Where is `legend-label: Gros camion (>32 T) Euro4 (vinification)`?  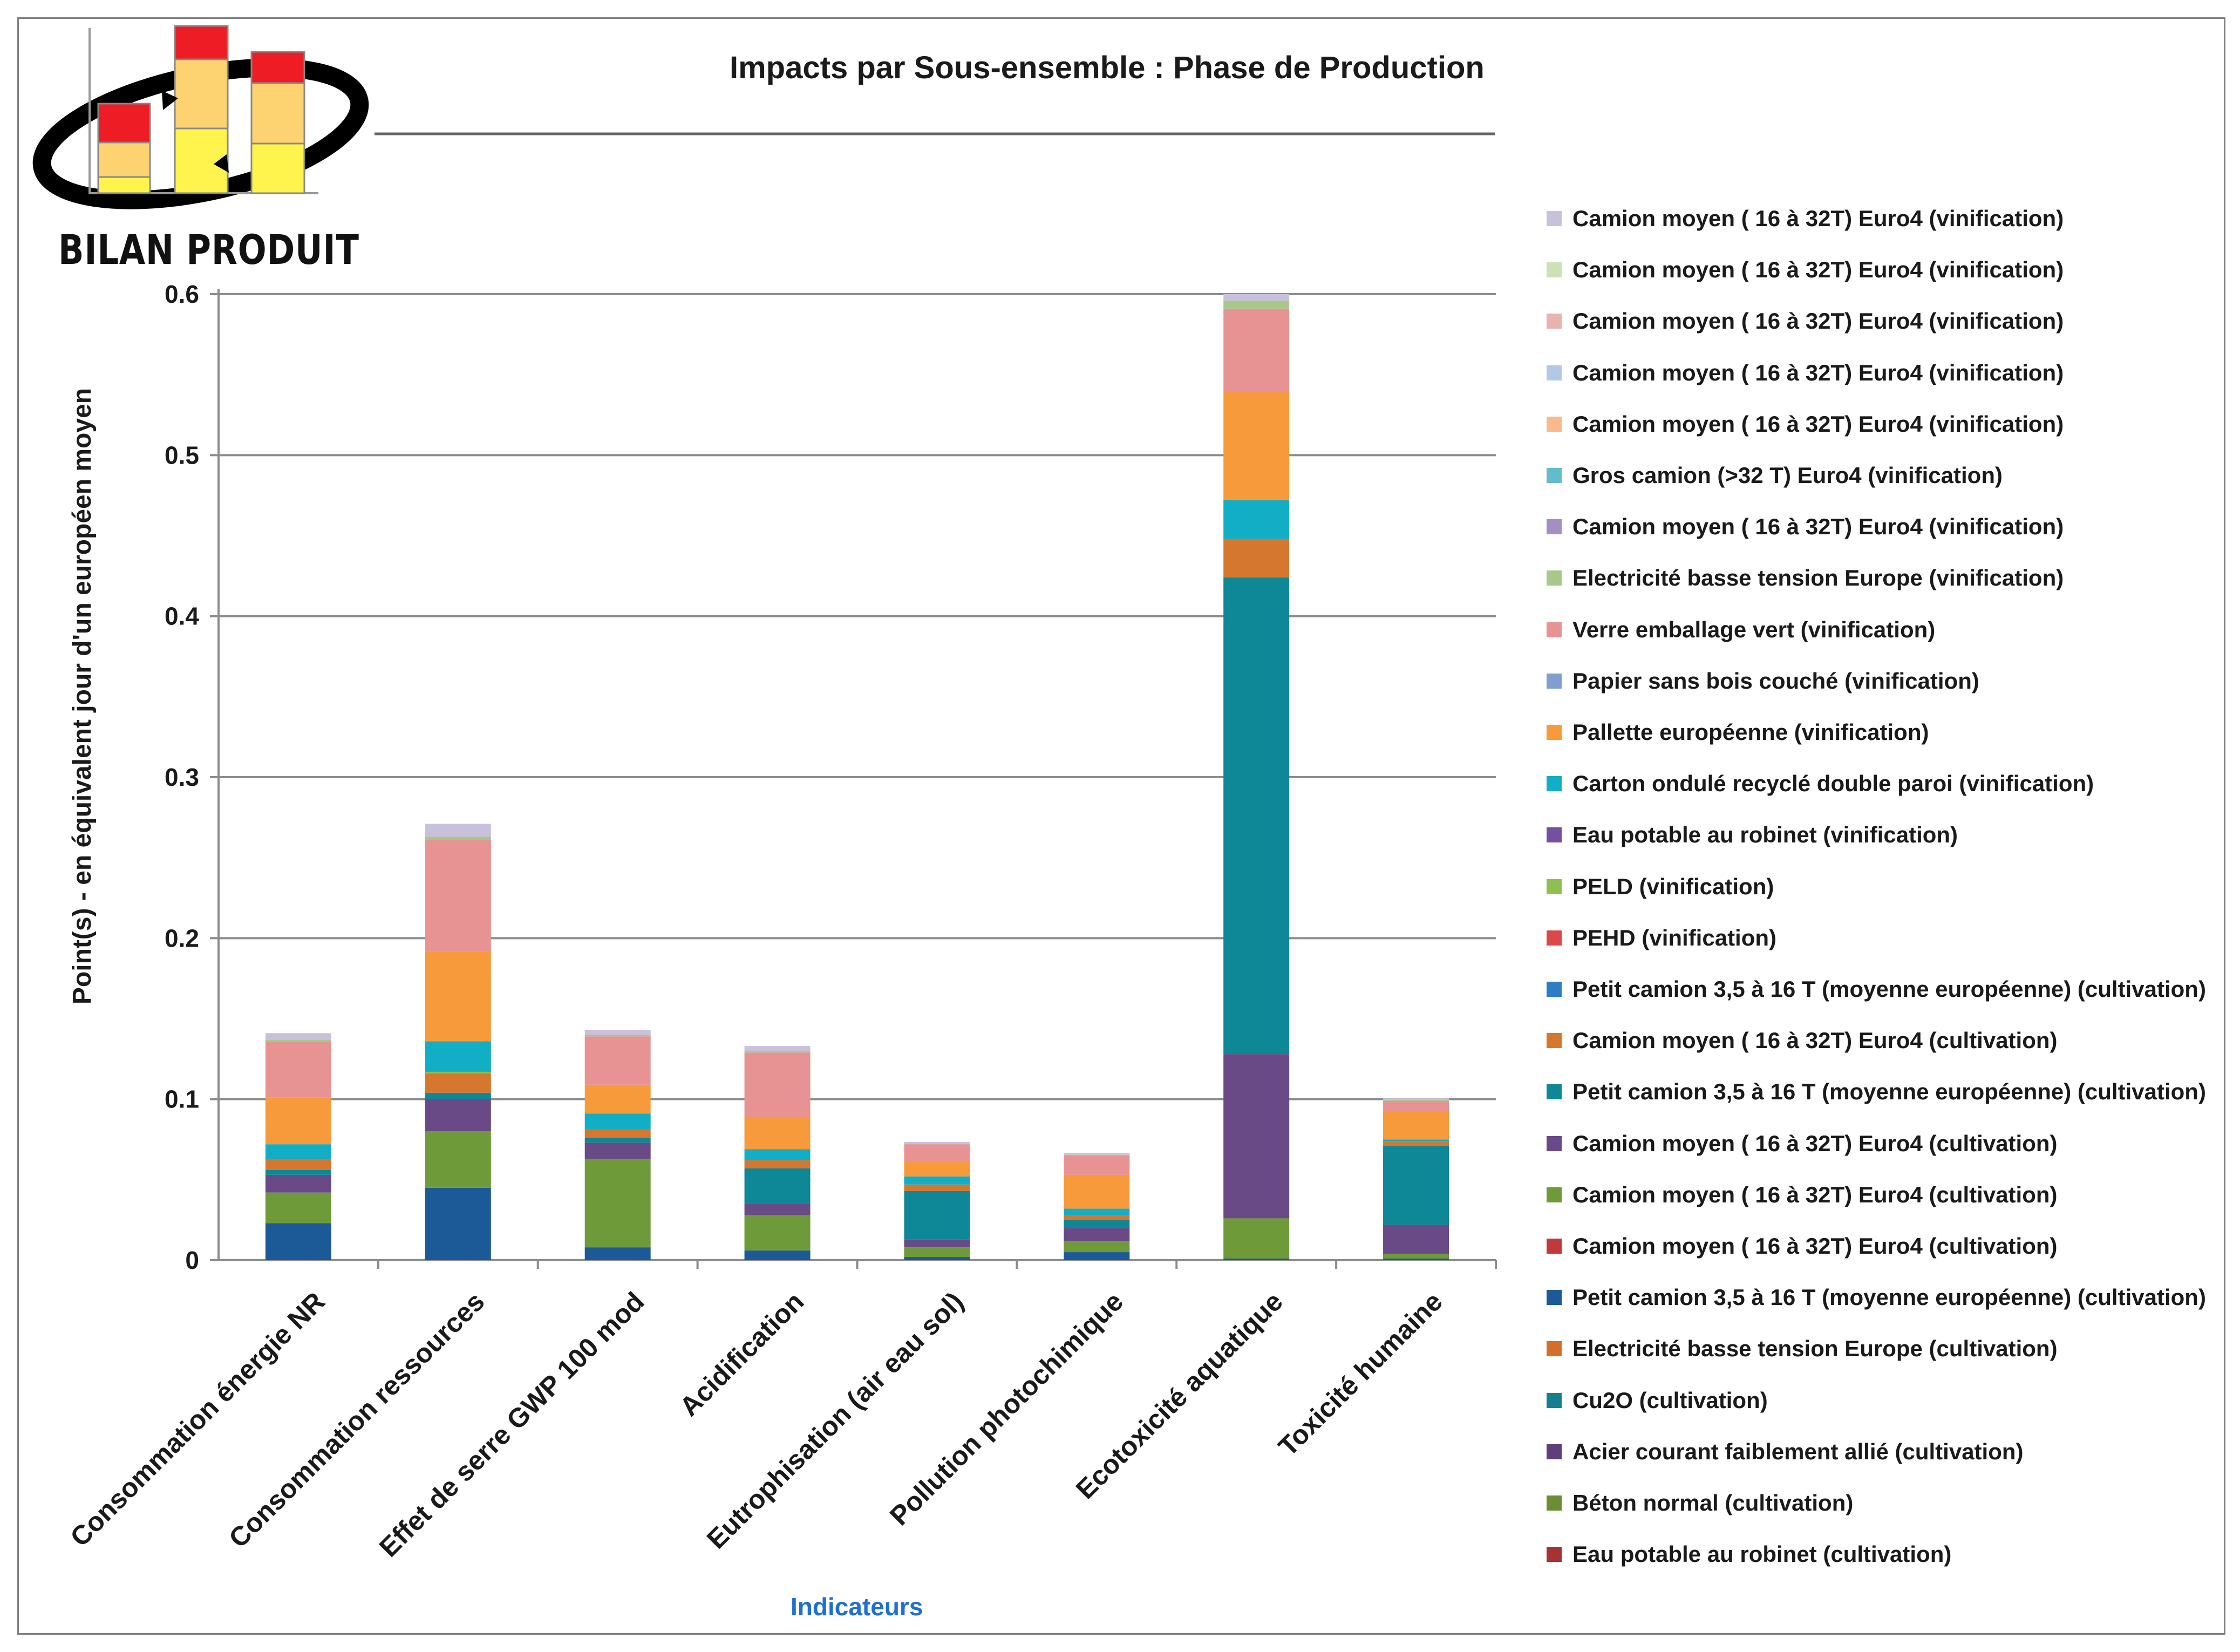
legend-label: Gros camion (>32 T) Euro4 (vinification) is located at coordinates (1787, 475).